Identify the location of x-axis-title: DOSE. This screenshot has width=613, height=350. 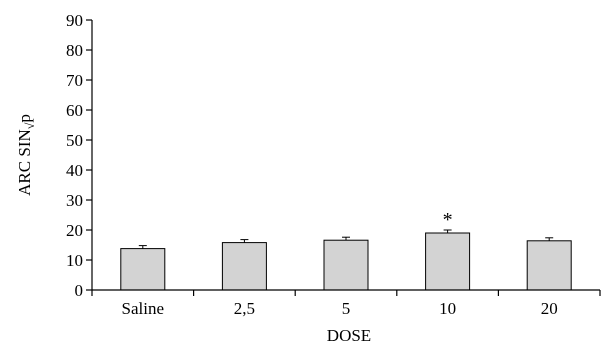
(349, 335).